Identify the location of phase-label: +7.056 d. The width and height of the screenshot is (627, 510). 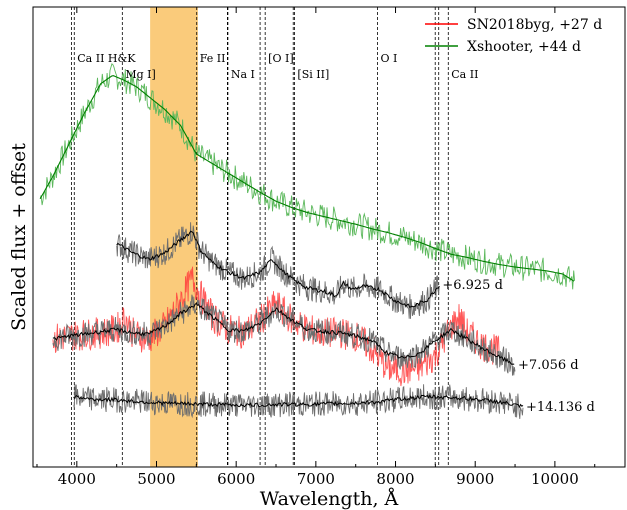
(548, 365).